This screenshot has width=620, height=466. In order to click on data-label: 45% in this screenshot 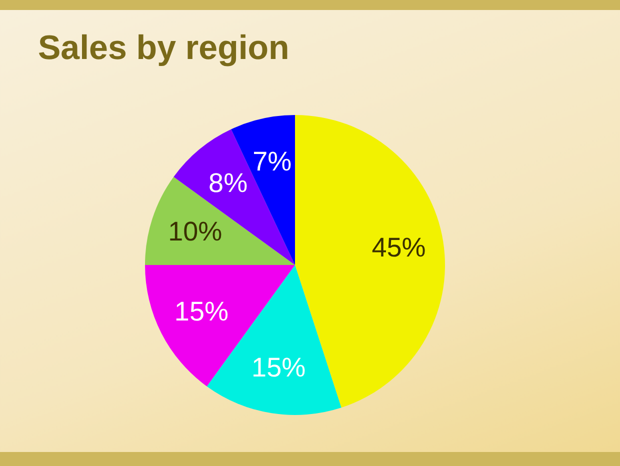, I will do `click(399, 247)`.